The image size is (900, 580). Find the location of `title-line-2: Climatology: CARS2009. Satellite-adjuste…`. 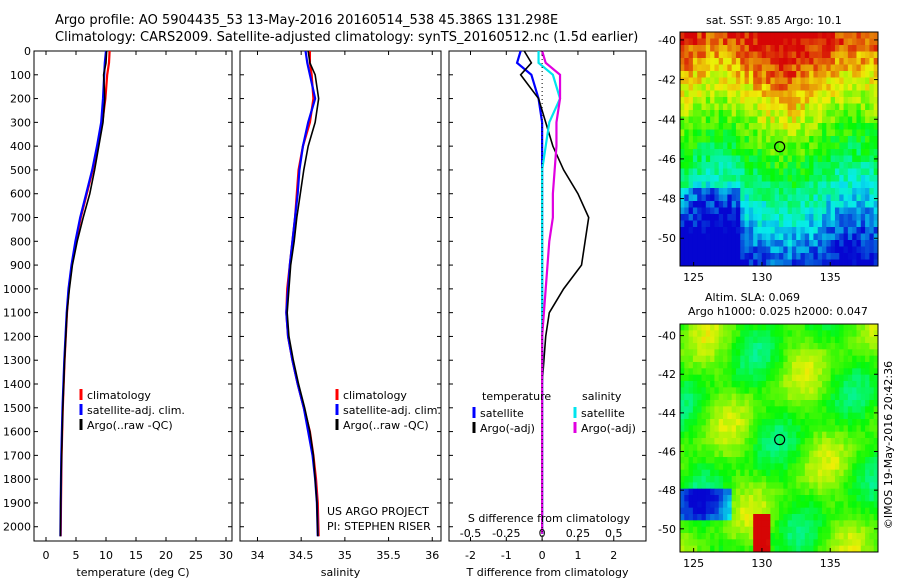

title-line-2: Climatology: CARS2009. Satellite-adjuste… is located at coordinates (347, 37).